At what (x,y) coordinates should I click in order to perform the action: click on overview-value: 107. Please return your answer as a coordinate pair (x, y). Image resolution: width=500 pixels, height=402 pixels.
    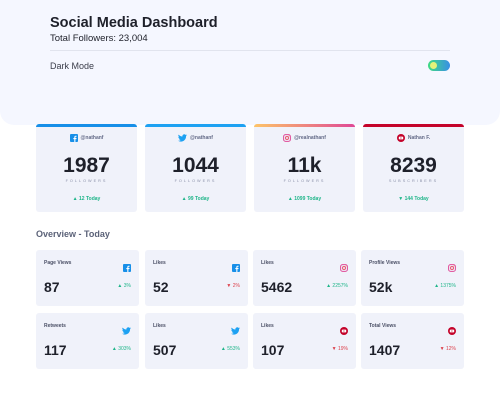
    Looking at the image, I should click on (273, 350).